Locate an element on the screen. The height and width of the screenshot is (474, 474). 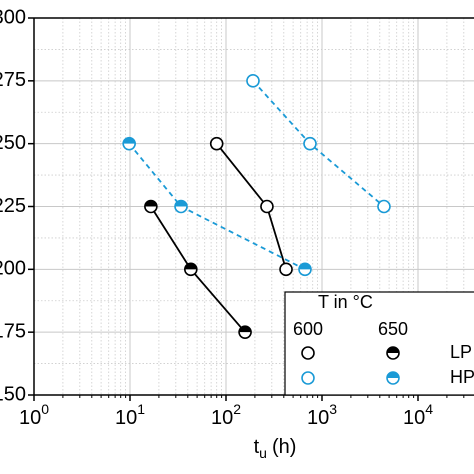
x-tick-label: 10² is located at coordinates (226, 415).